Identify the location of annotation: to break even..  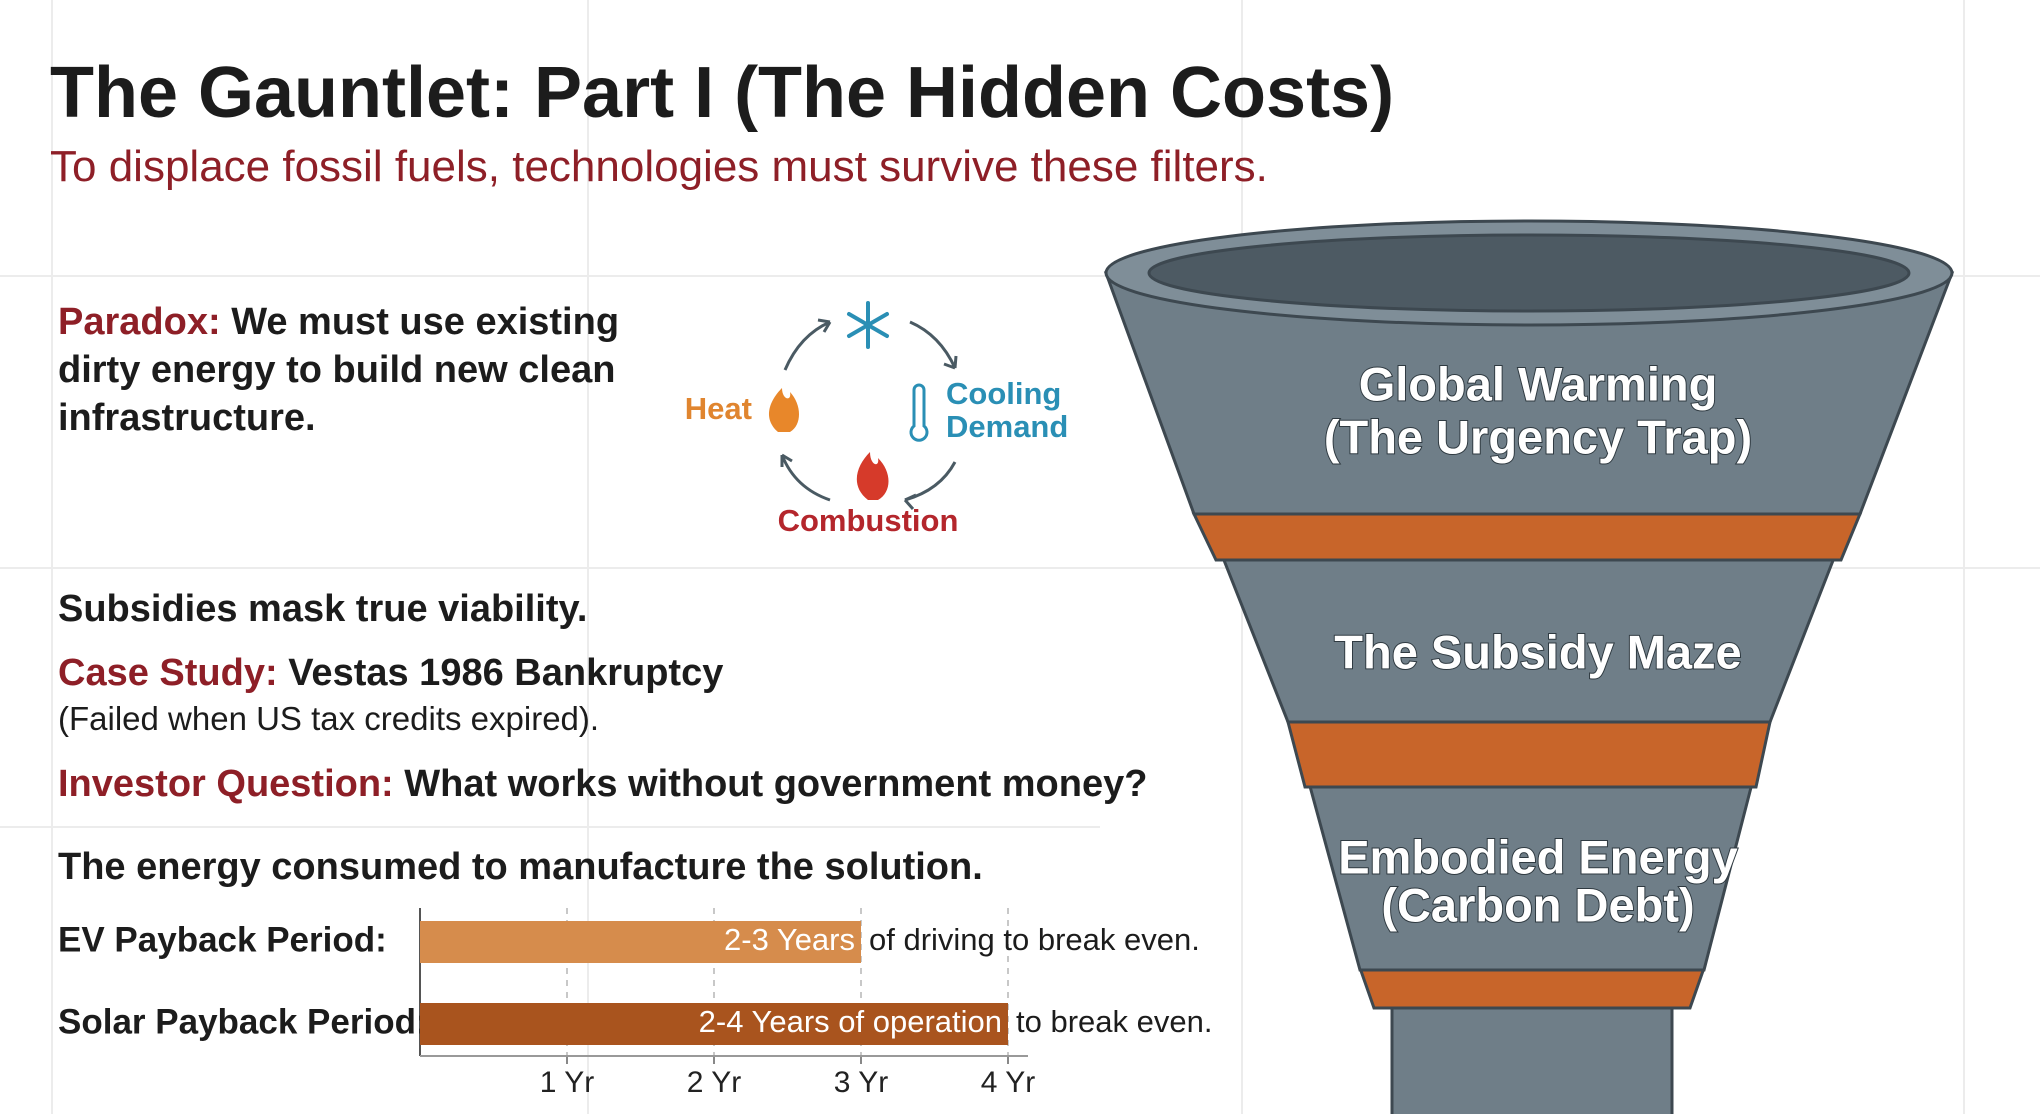
(1114, 1021).